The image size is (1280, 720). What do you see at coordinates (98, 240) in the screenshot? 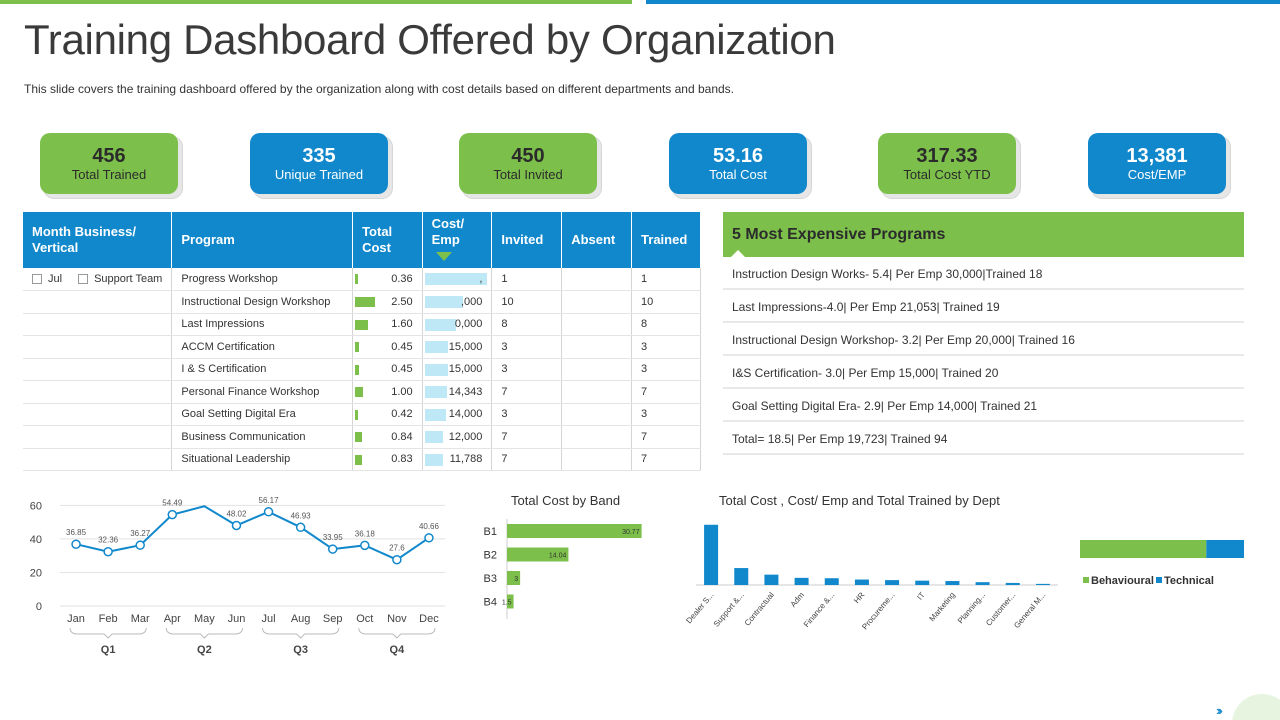
I see `column-header-month: Month Business/ Vertical` at bounding box center [98, 240].